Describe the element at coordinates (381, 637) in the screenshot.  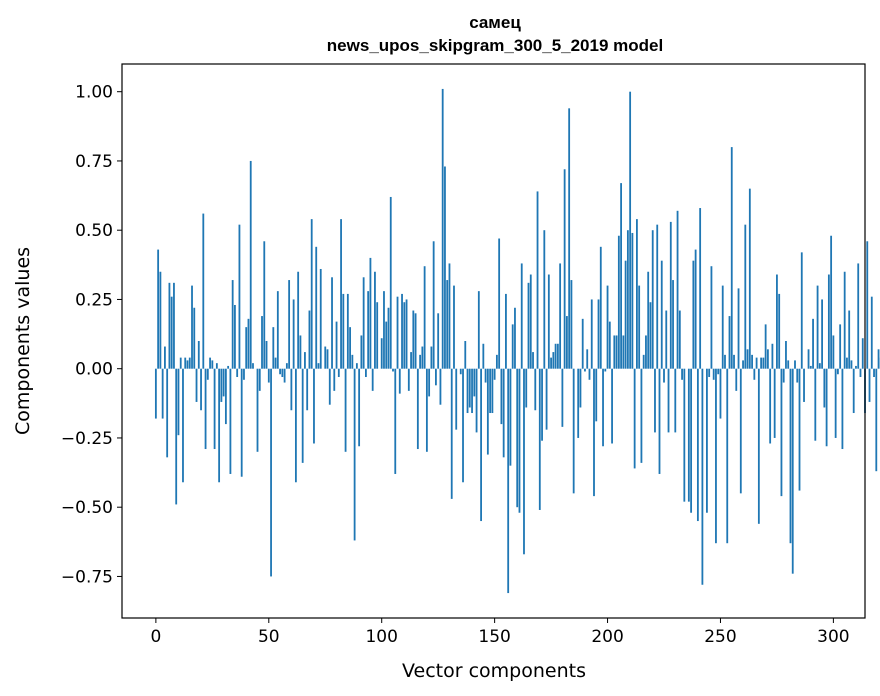
I see `x-tick-label: 100` at that location.